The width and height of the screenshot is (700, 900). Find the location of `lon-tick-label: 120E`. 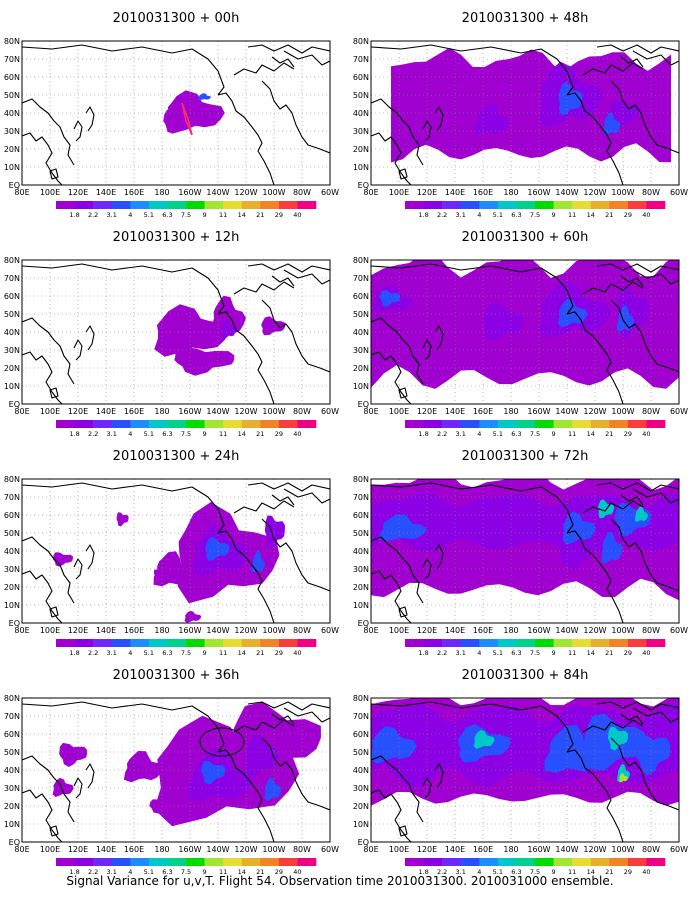

lon-tick-label: 120E is located at coordinates (78, 411).